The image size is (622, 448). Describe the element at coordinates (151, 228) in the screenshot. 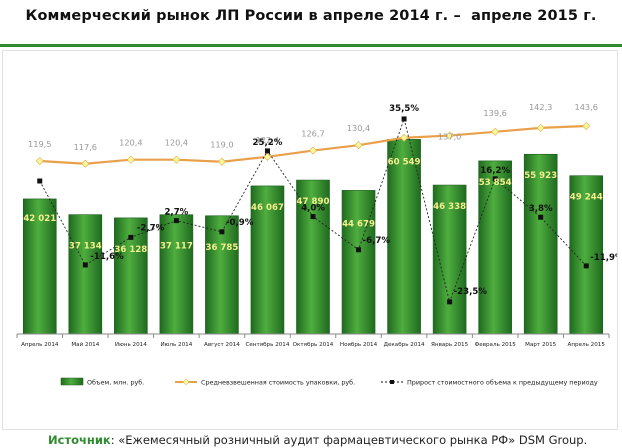

I see `growth-value-label: -2,7%` at that location.